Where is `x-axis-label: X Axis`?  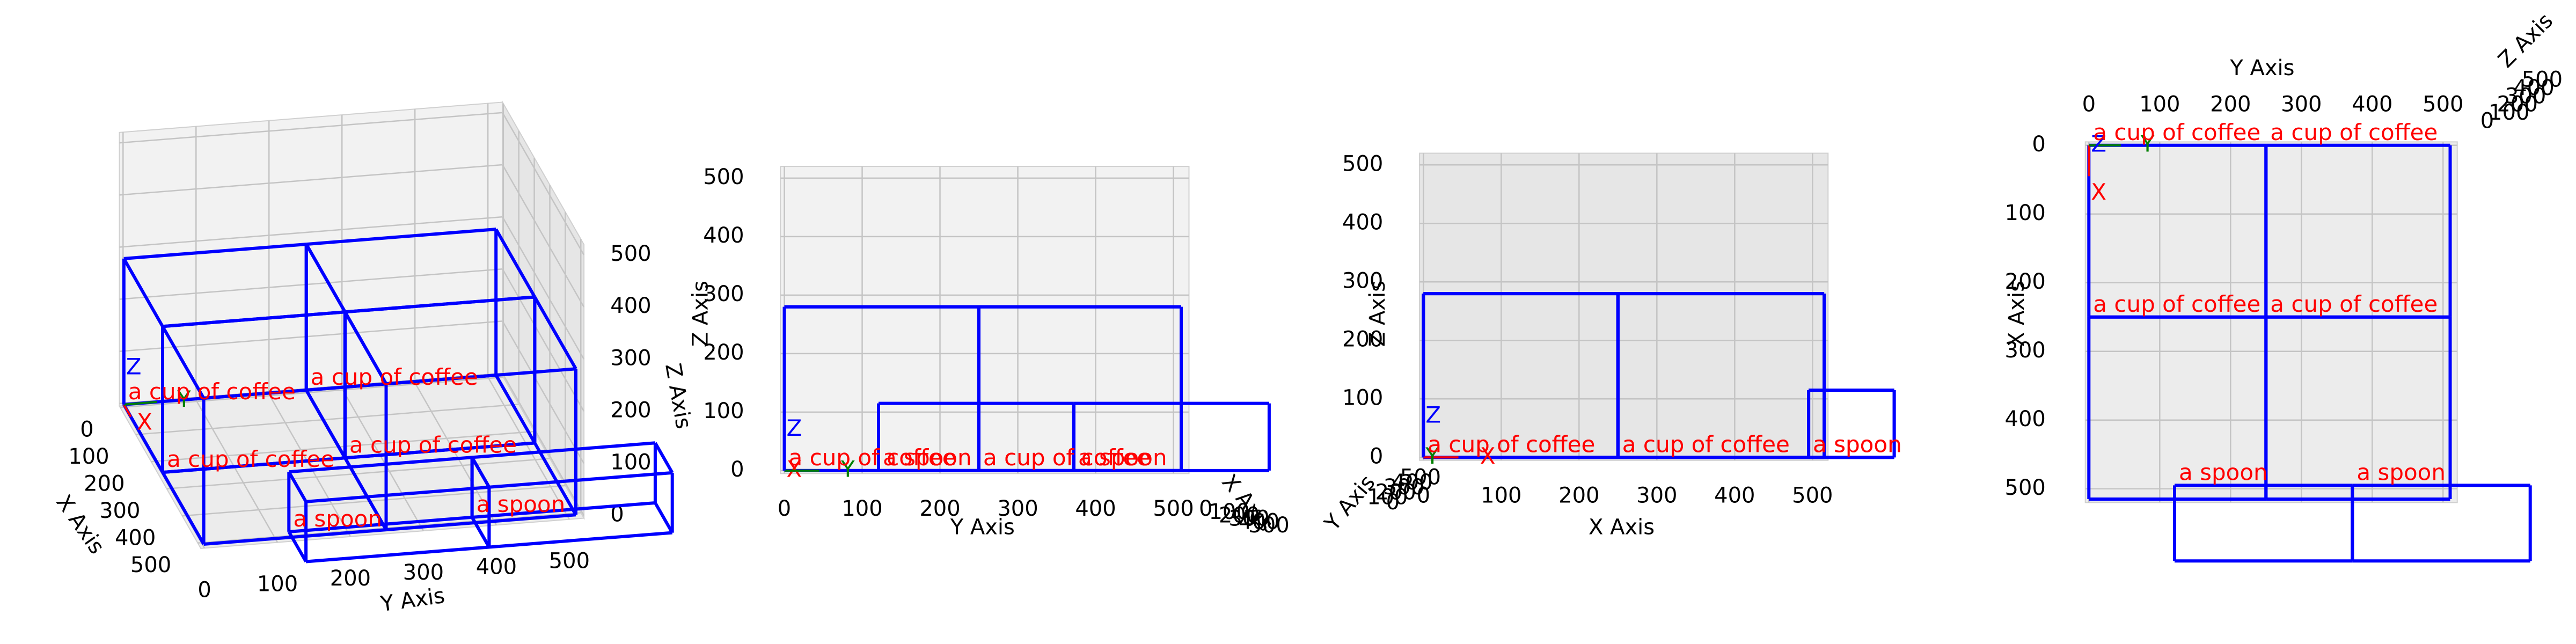
x-axis-label: X Axis is located at coordinates (1622, 527).